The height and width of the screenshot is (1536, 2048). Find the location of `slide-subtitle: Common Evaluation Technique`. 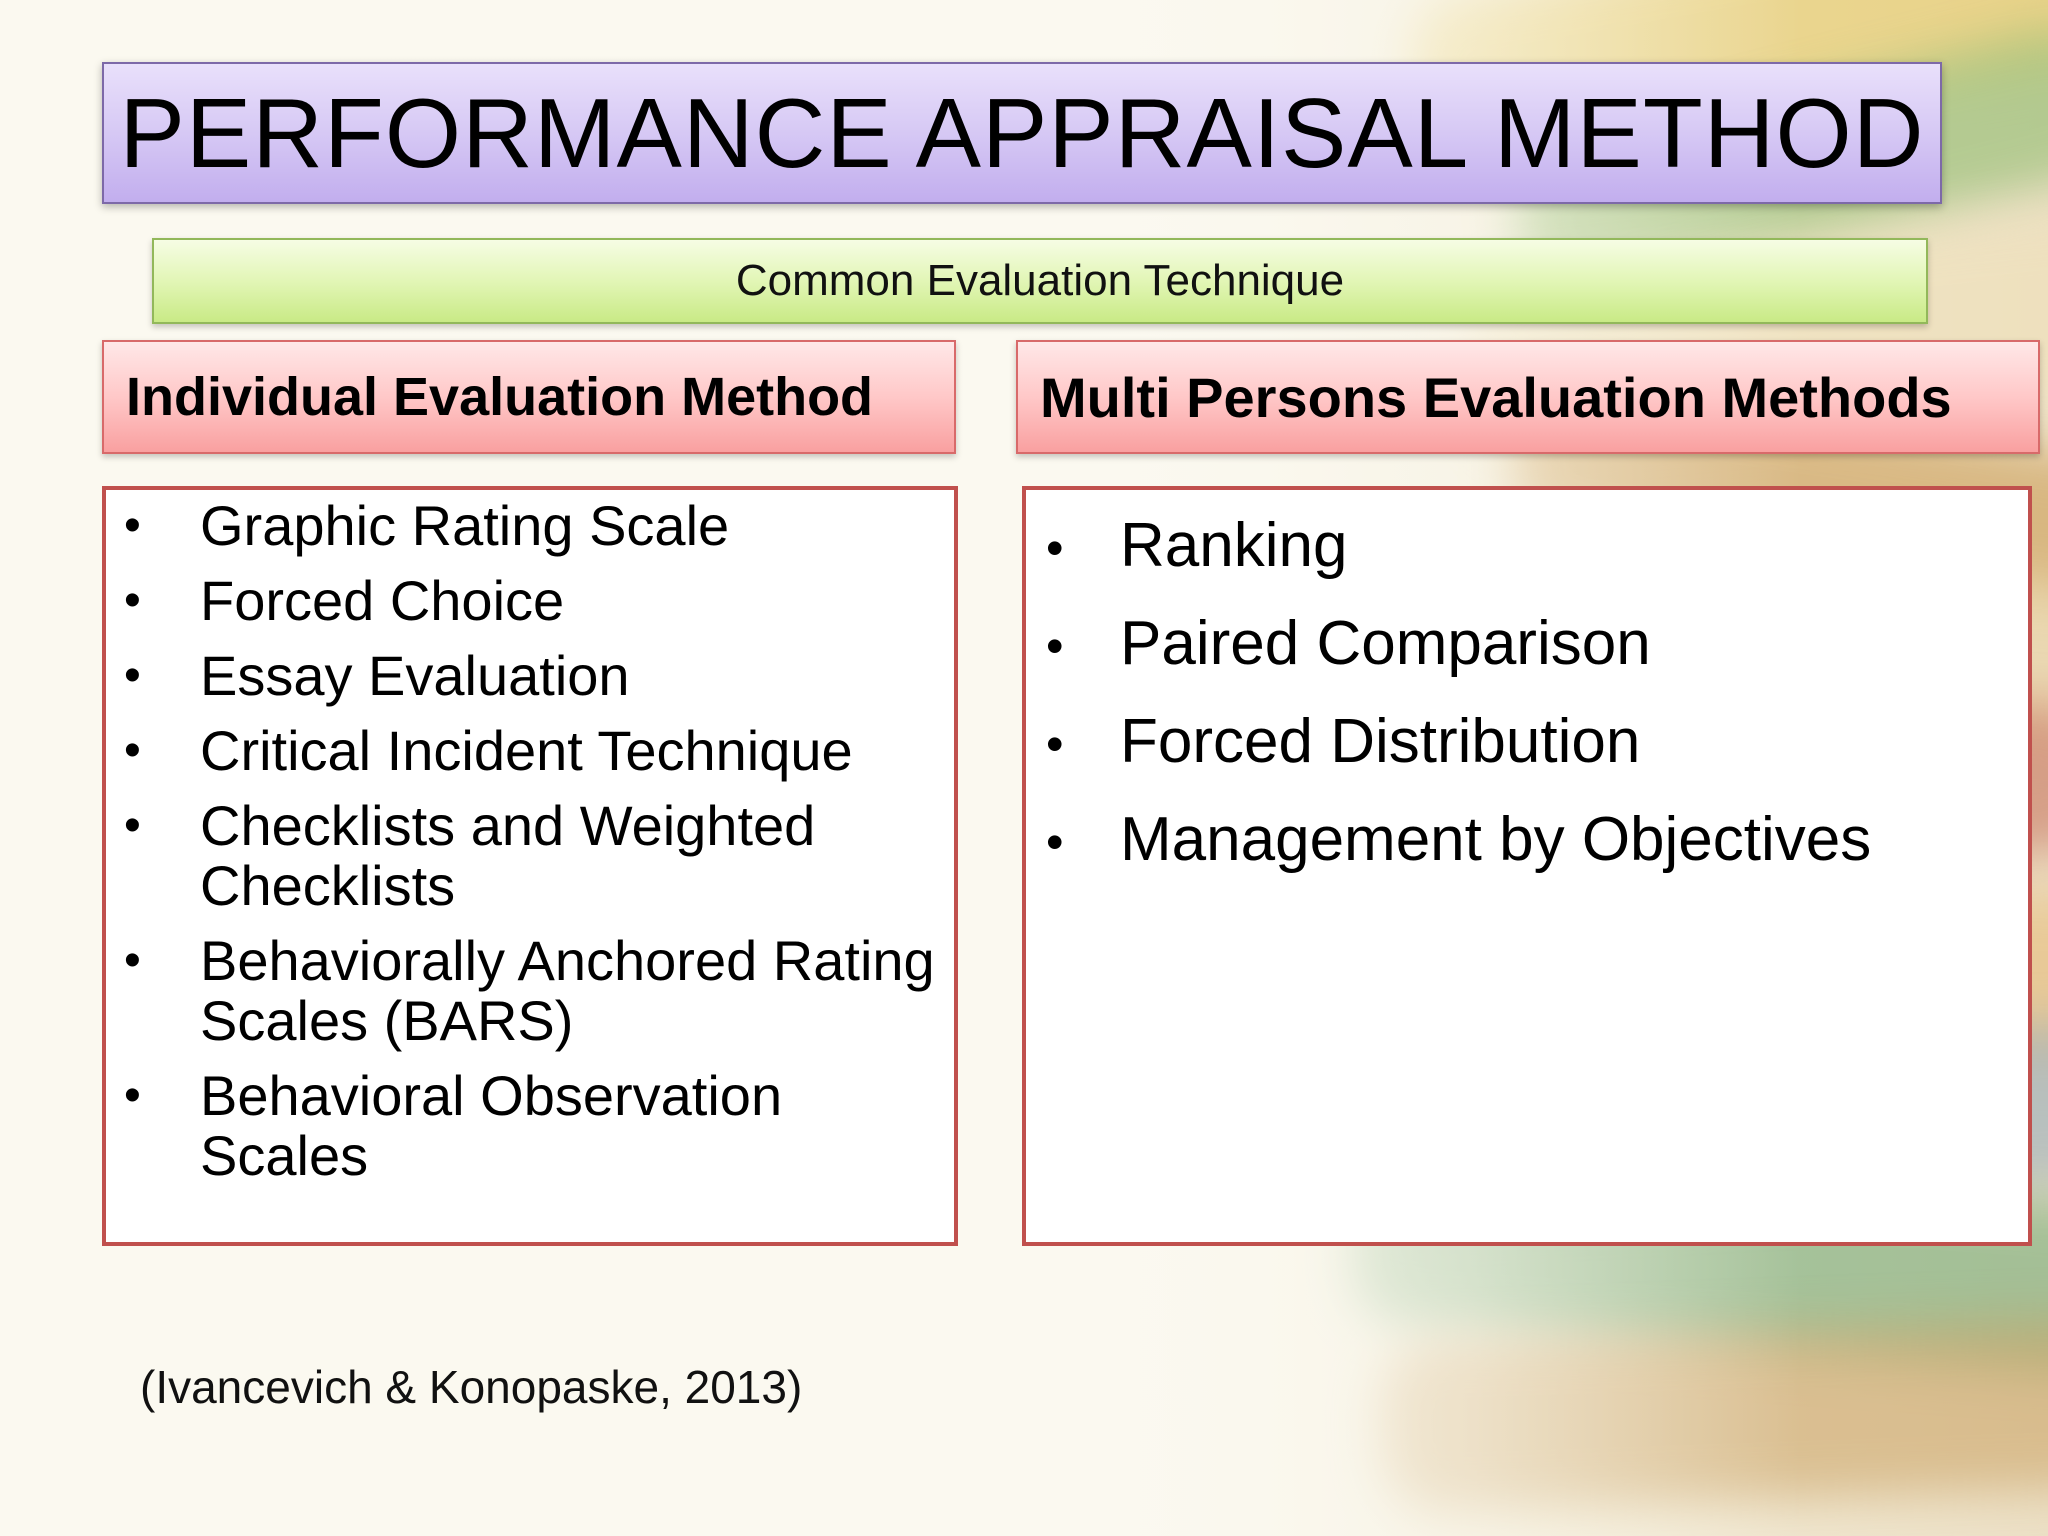

slide-subtitle: Common Evaluation Technique is located at coordinates (1040, 280).